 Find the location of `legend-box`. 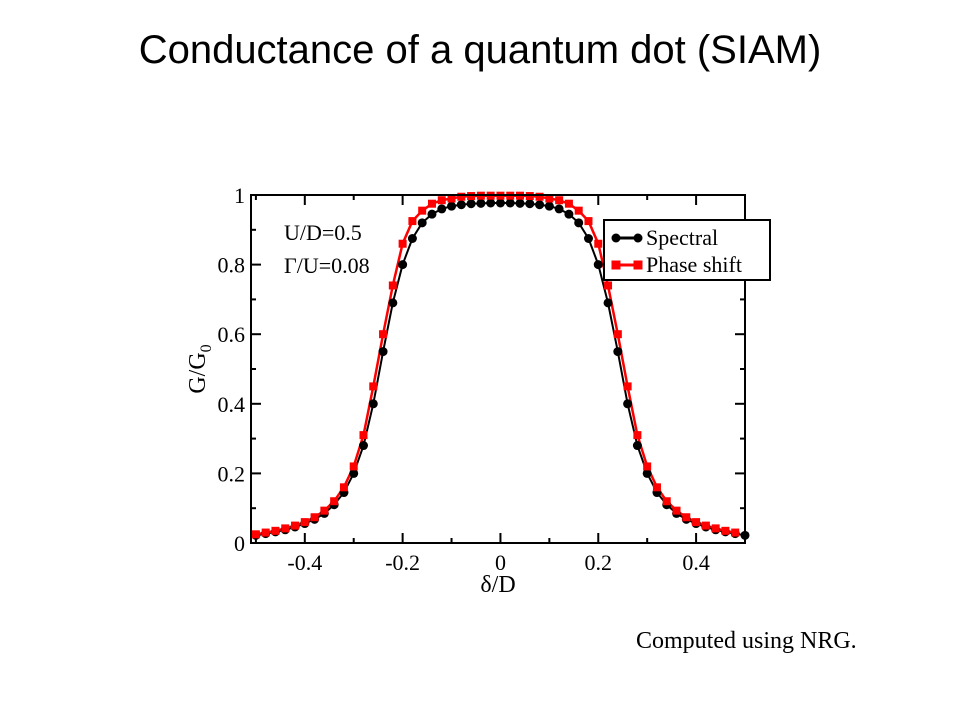

legend-box is located at coordinates (687, 250).